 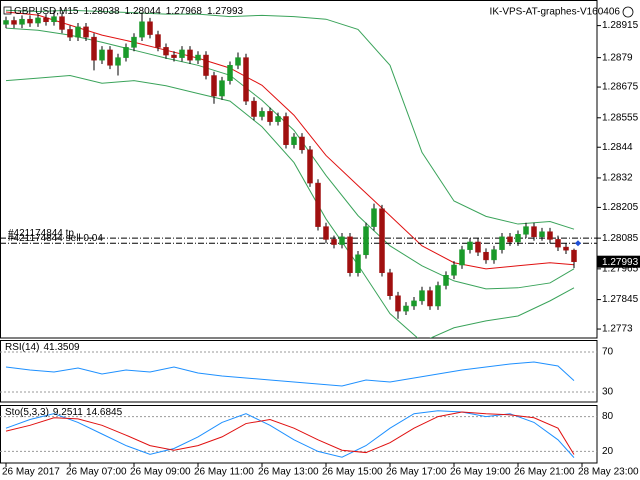 I want to click on x-tick-label: 26 May 17:00, so click(x=416, y=472).